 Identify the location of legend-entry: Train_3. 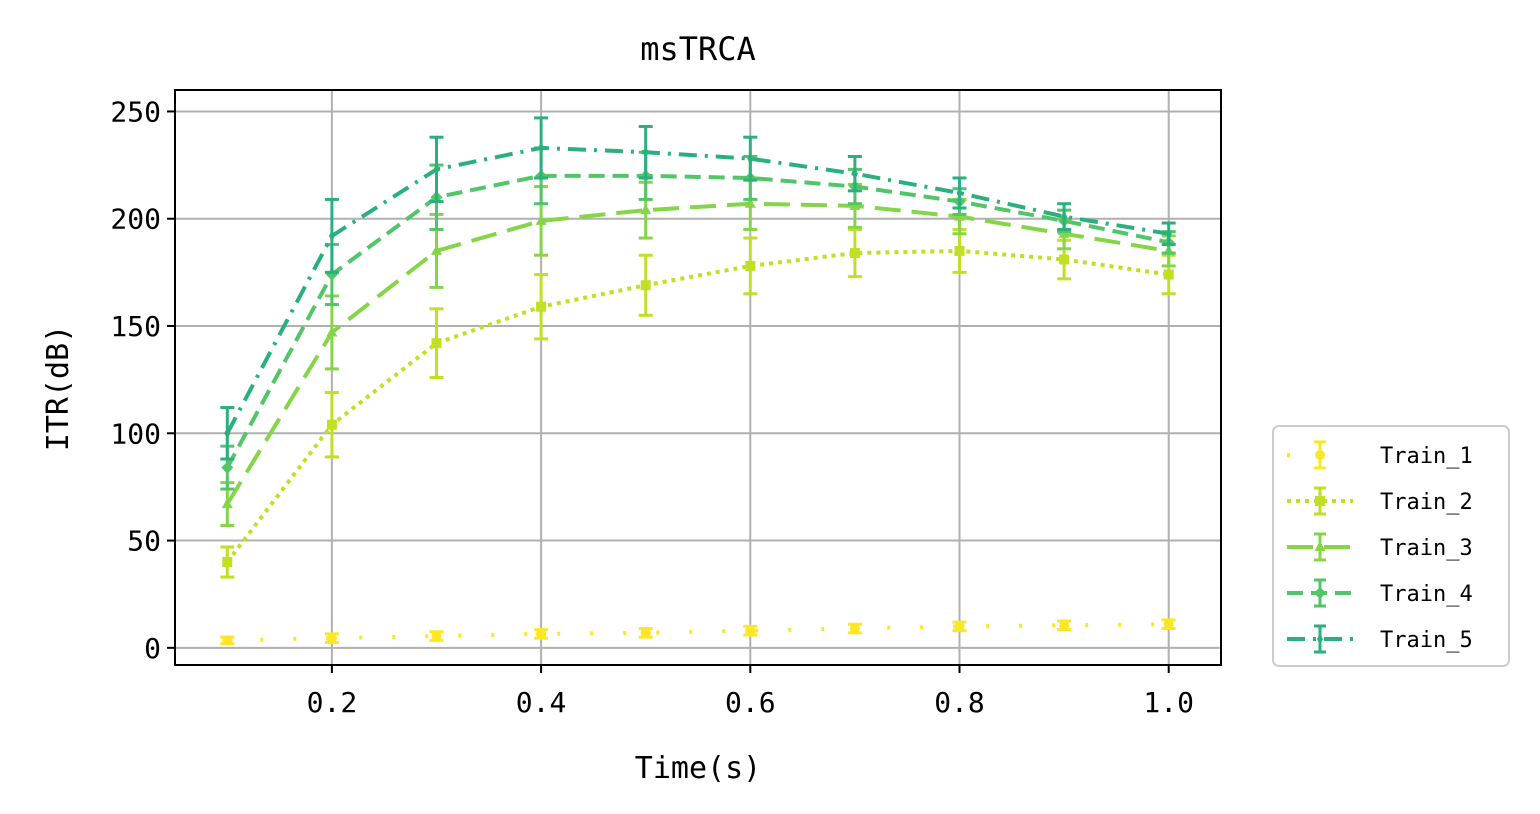
(1380, 547).